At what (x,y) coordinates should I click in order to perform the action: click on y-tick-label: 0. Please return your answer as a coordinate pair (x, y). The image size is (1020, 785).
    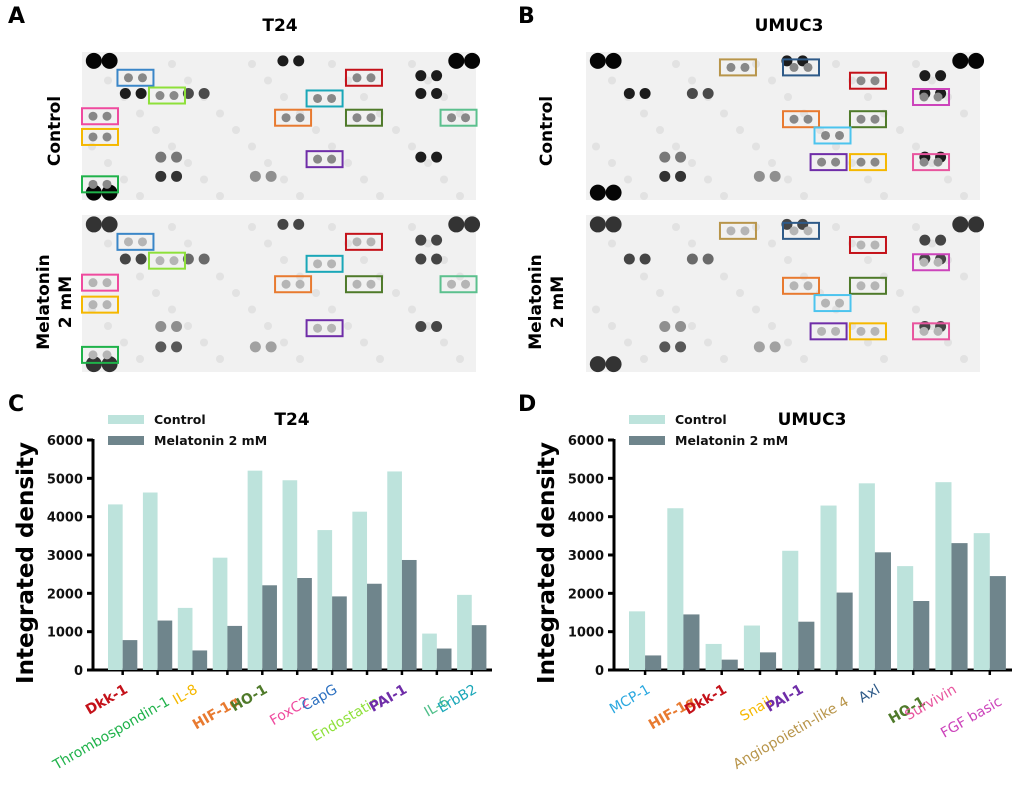
    Looking at the image, I should click on (599, 671).